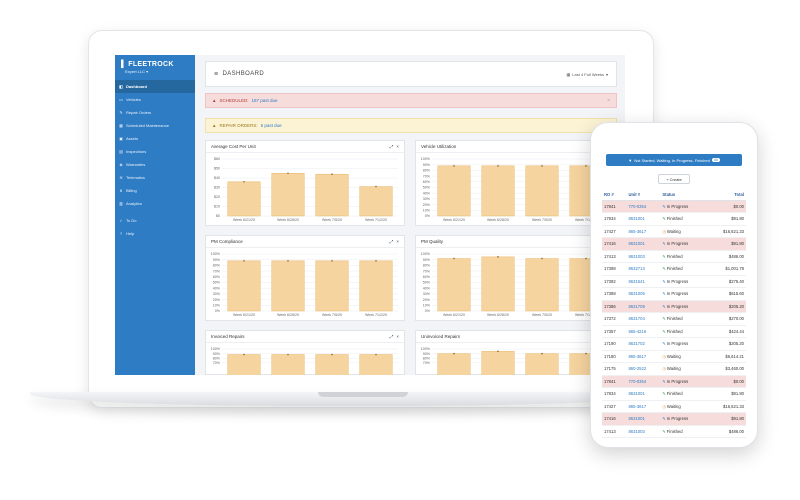 Image resolution: width=800 pixels, height=500 pixels. What do you see at coordinates (674, 281) in the screenshot?
I see `table-row: 17392 8631541 ✎In Progress $275.40` at bounding box center [674, 281].